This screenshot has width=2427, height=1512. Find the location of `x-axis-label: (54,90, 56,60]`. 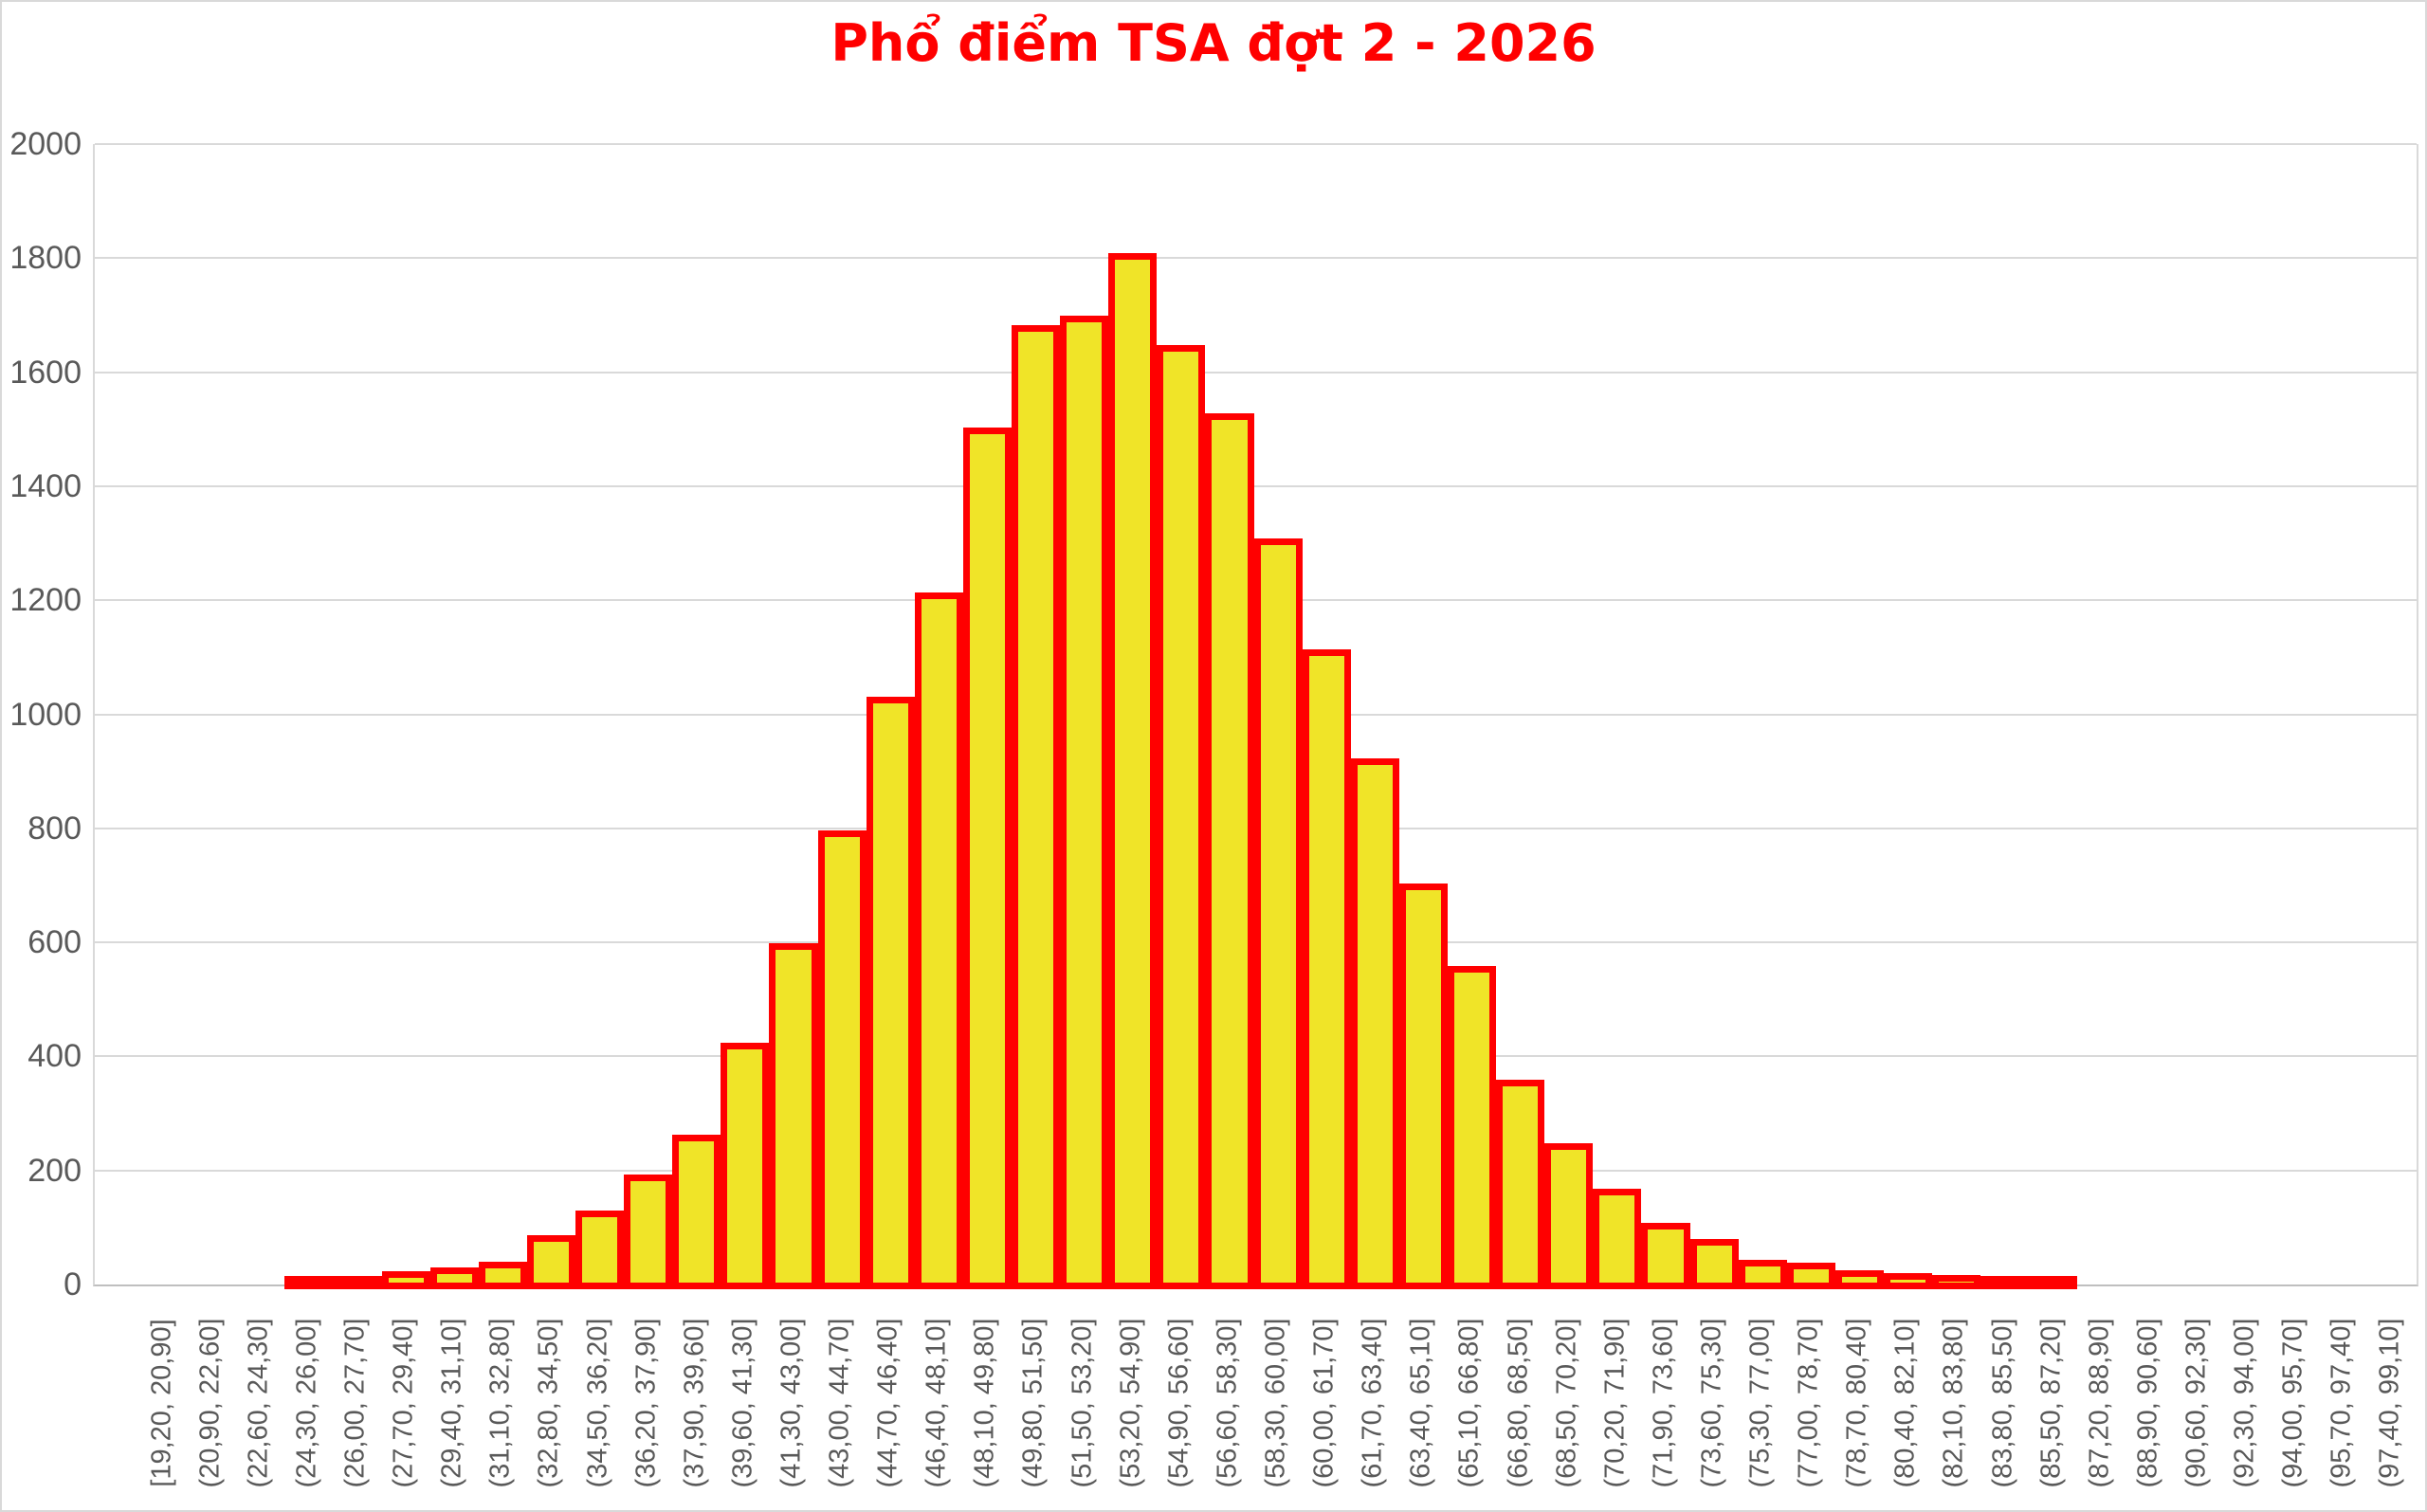

x-axis-label: (54,90, 56,60] is located at coordinates (1179, 1403).